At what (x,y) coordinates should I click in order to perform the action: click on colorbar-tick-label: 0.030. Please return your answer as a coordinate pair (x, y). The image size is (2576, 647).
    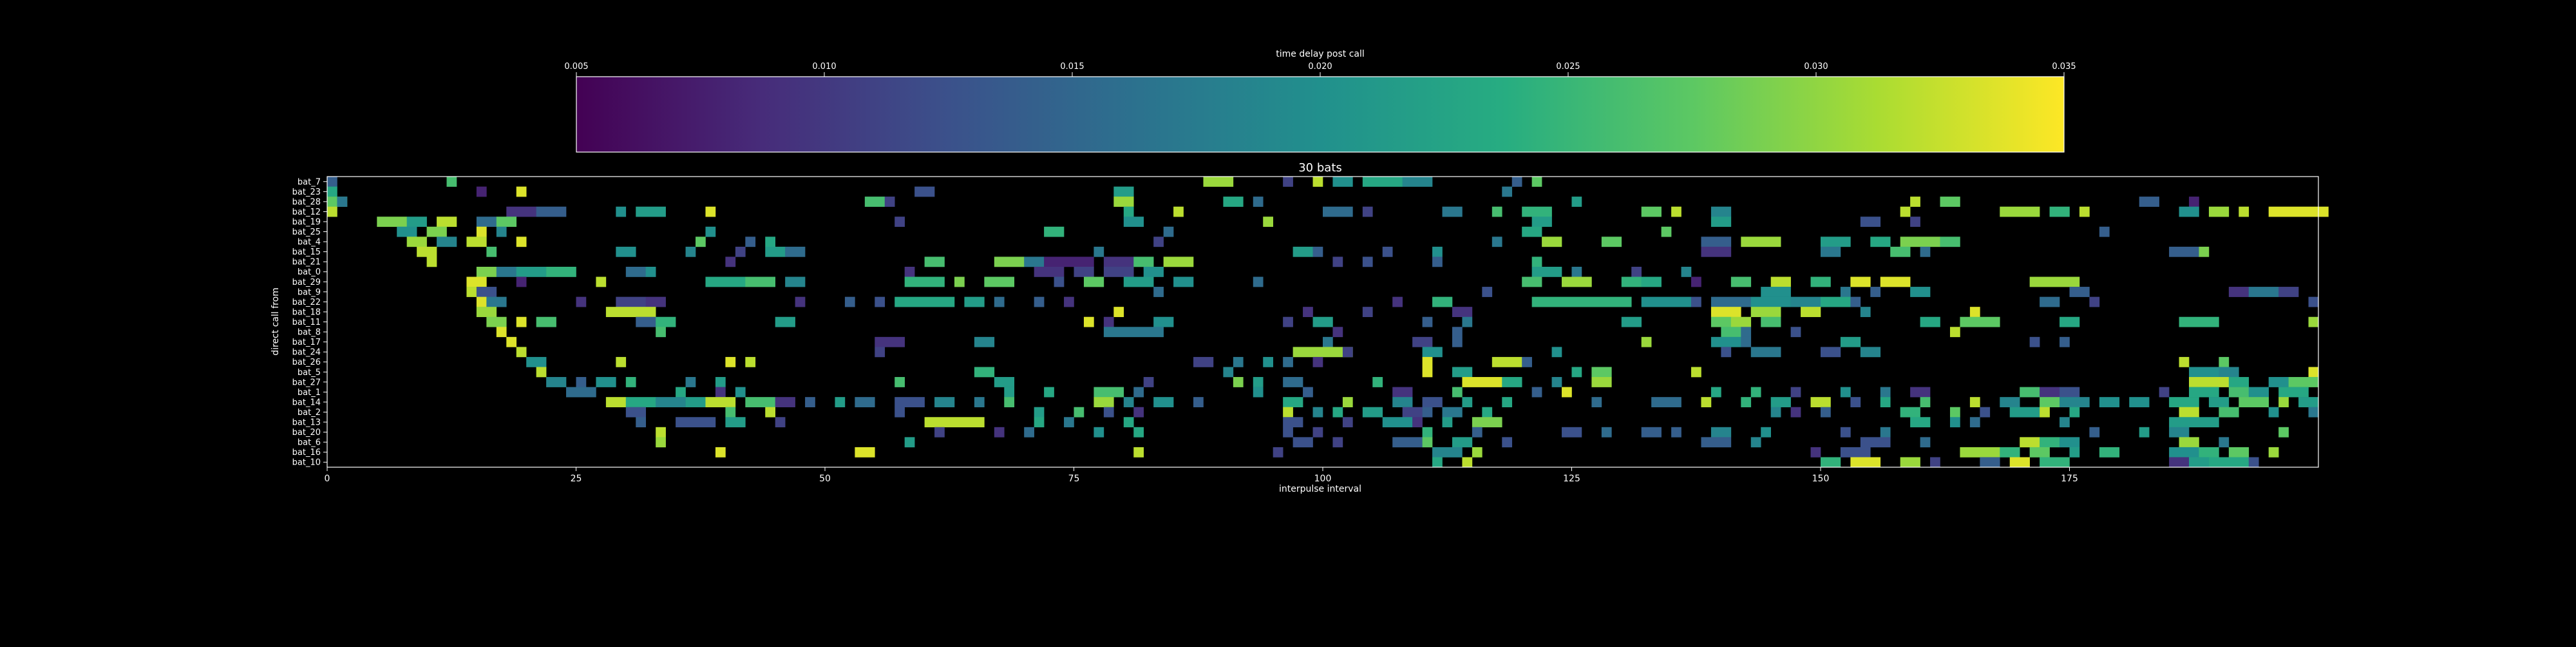
    Looking at the image, I should click on (1816, 67).